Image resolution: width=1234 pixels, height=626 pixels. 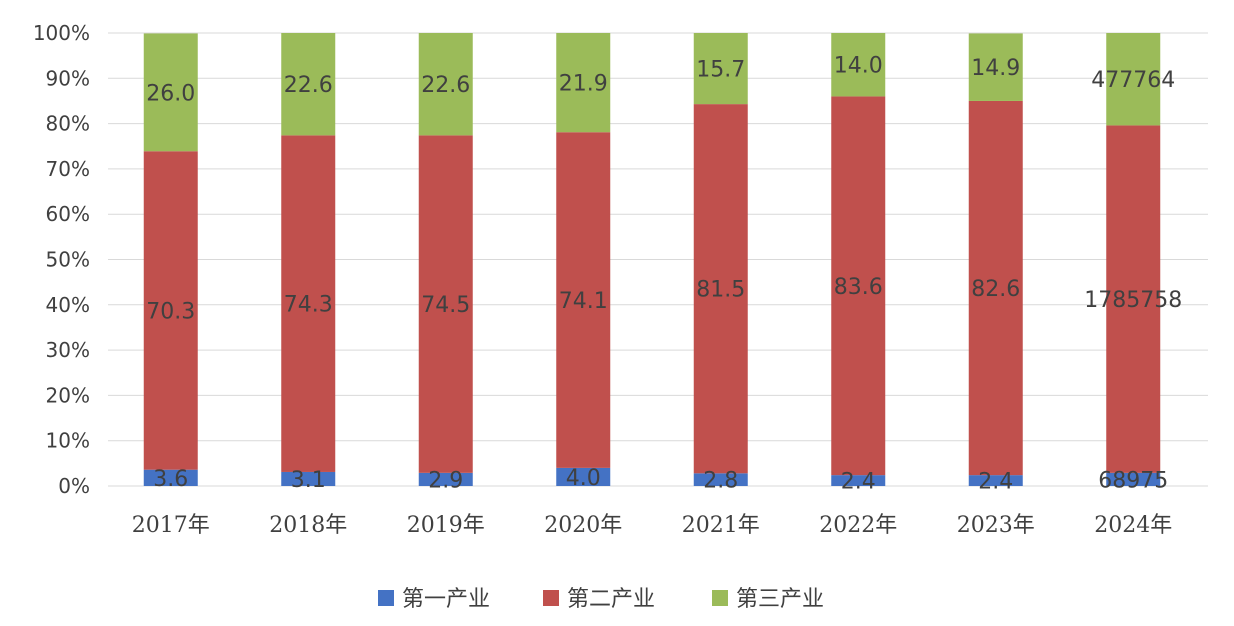 I want to click on y-tick-label: 10%, so click(x=68, y=441).